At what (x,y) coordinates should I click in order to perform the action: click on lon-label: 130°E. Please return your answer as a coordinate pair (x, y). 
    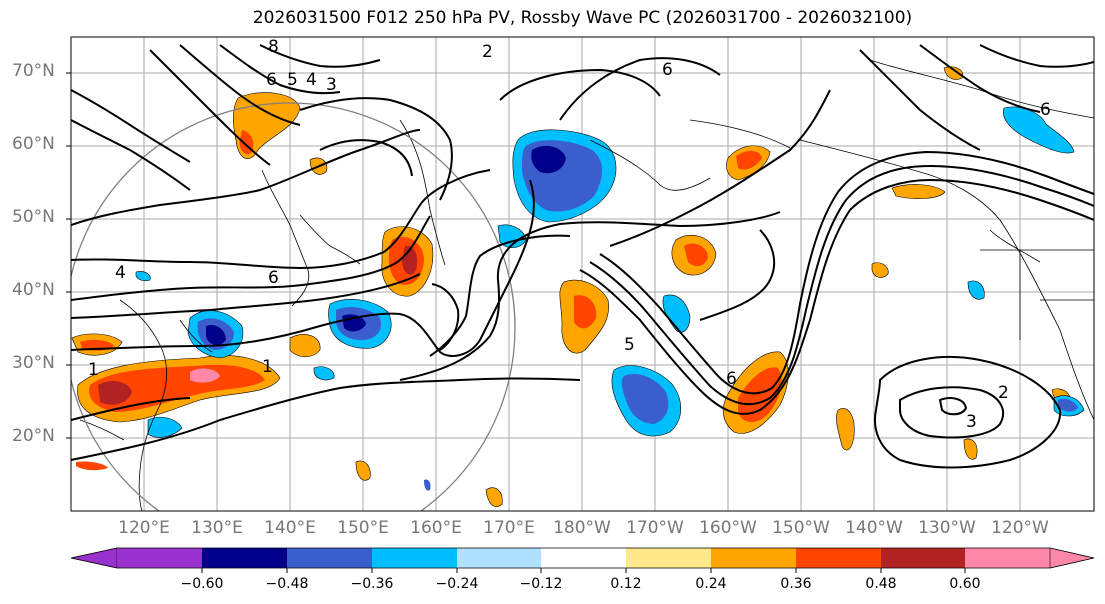
    Looking at the image, I should click on (217, 528).